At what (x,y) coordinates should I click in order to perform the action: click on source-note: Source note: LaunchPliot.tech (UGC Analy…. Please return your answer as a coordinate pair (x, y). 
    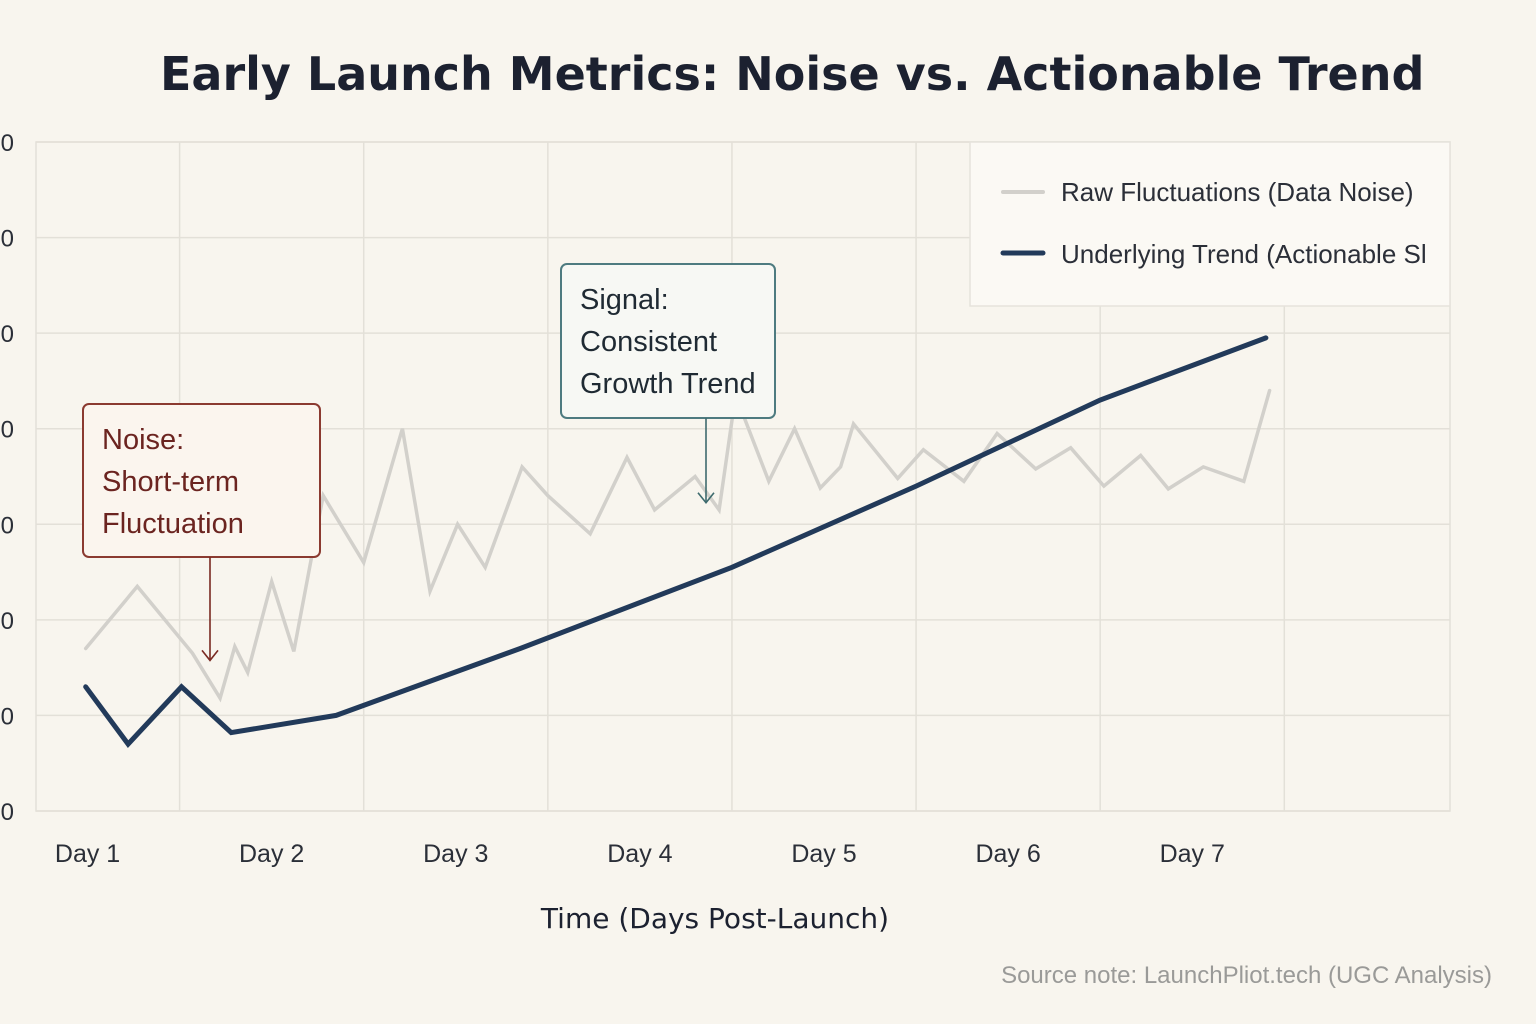
    Looking at the image, I should click on (1246, 975).